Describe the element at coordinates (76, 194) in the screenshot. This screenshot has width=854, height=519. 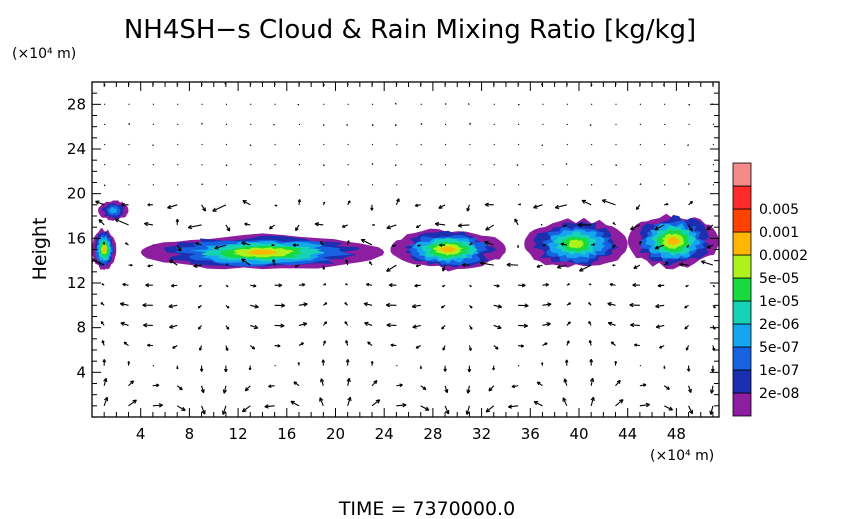
I see `y-tick-label: 20` at that location.